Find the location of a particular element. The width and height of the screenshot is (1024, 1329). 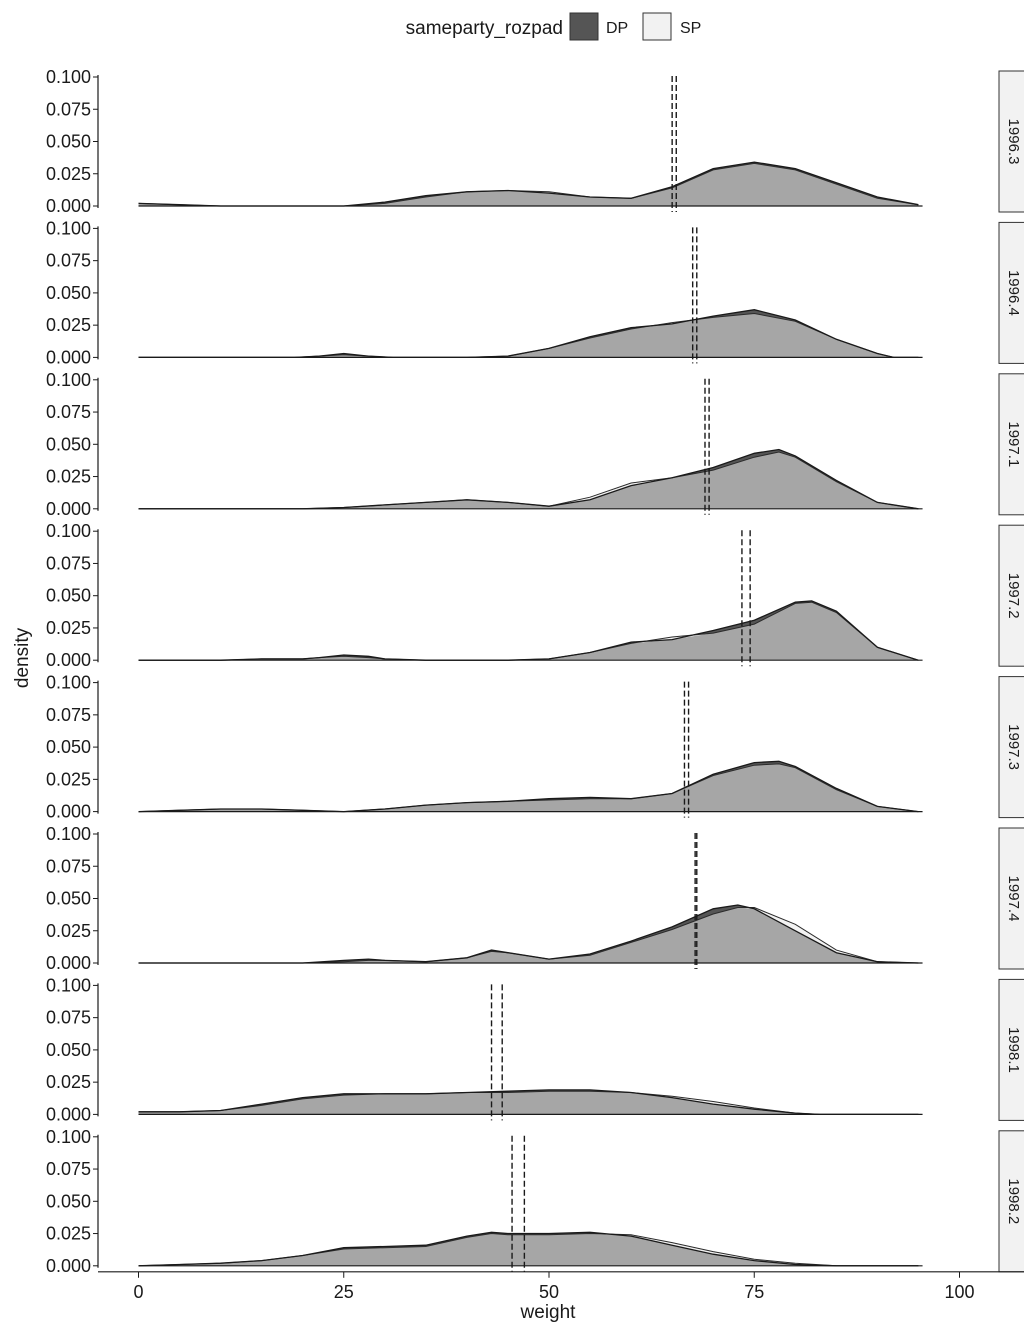

facet-strip-label: 1997.2 is located at coordinates (1013, 596).